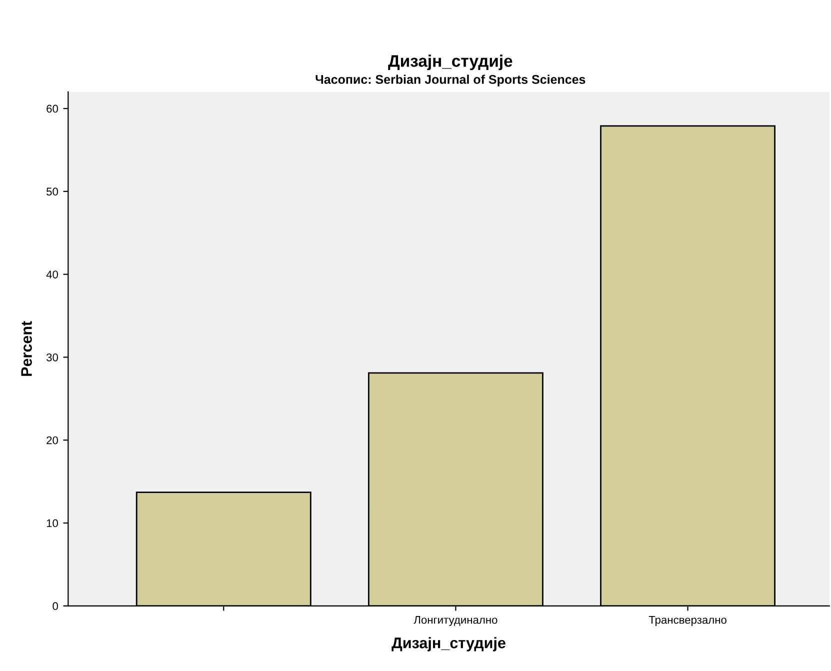  Describe the element at coordinates (55, 606) in the screenshot. I see `y-tick-label: 0` at that location.